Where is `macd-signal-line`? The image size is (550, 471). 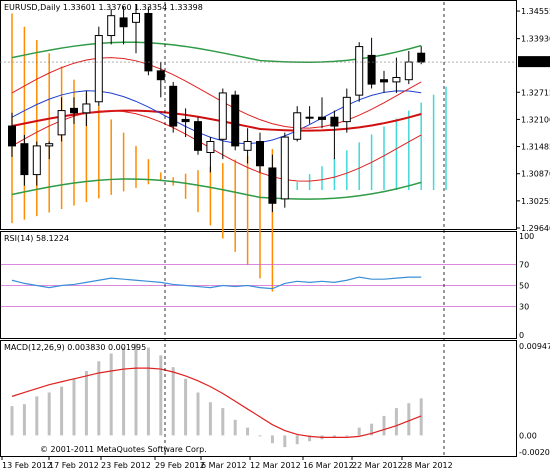
macd-signal-line is located at coordinates (216, 402).